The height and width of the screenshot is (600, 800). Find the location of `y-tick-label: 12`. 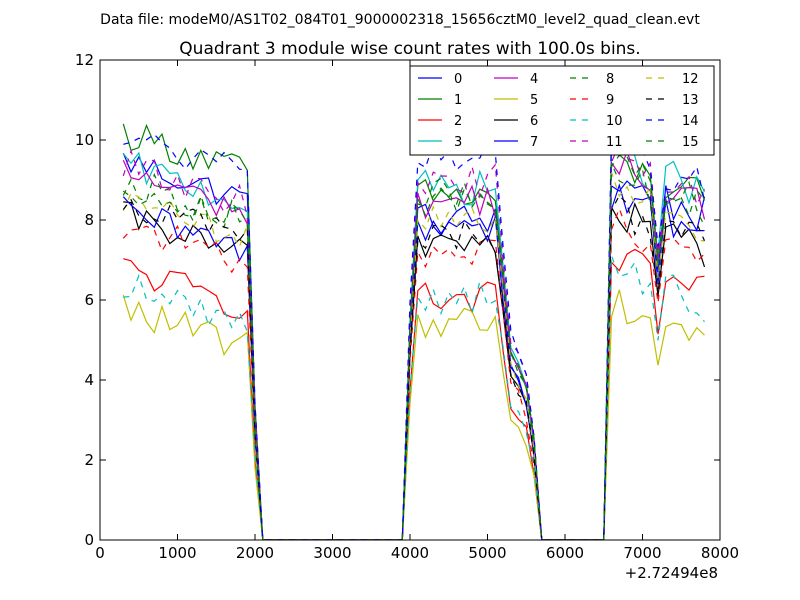

y-tick-label: 12 is located at coordinates (84, 60).